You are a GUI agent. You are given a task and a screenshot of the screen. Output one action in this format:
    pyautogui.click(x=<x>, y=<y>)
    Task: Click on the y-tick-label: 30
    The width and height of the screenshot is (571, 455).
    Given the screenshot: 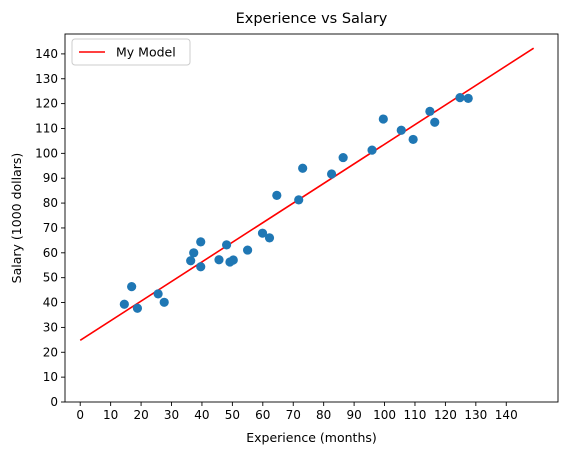 What is the action you would take?
    pyautogui.click(x=50, y=327)
    